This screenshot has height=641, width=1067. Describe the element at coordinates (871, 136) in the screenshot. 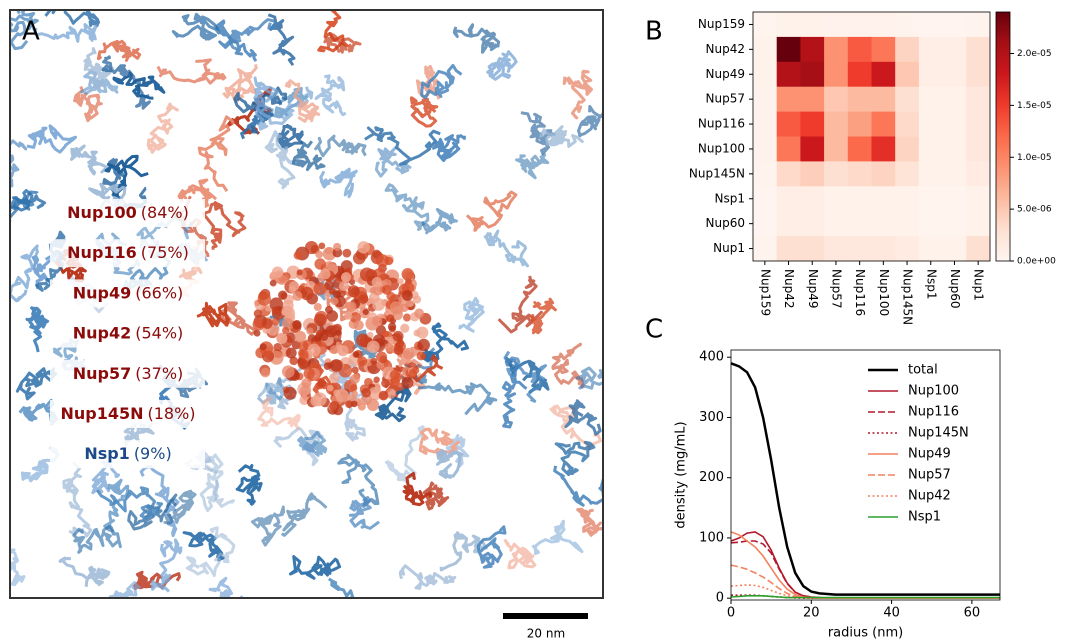

I see `heatmap-frame` at that location.